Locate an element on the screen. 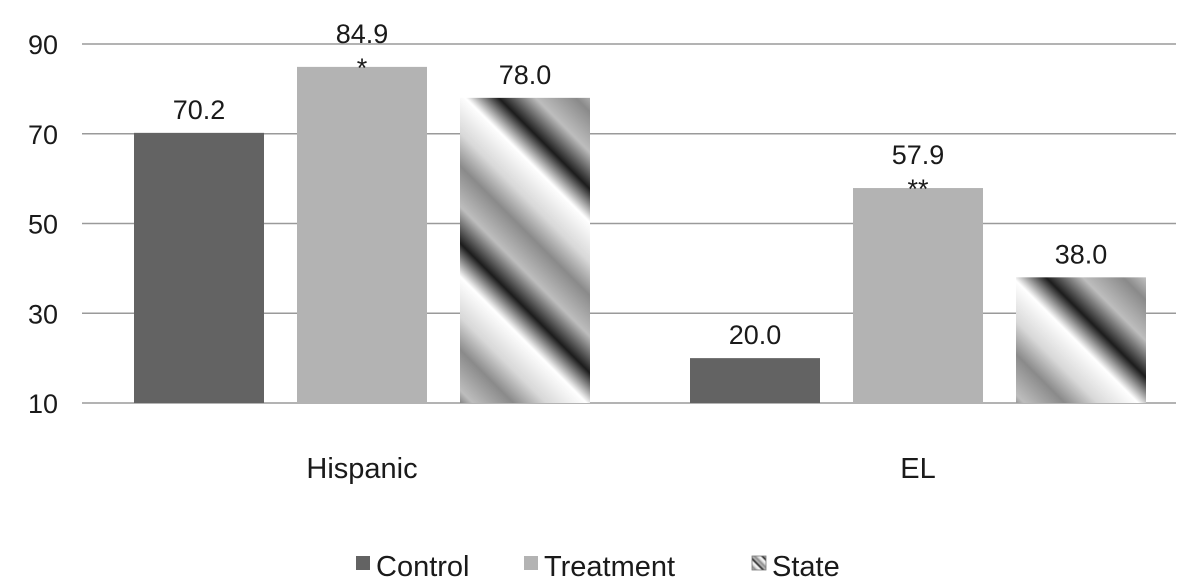 This screenshot has width=1189, height=583. legend-label-control: Control is located at coordinates (423, 567).